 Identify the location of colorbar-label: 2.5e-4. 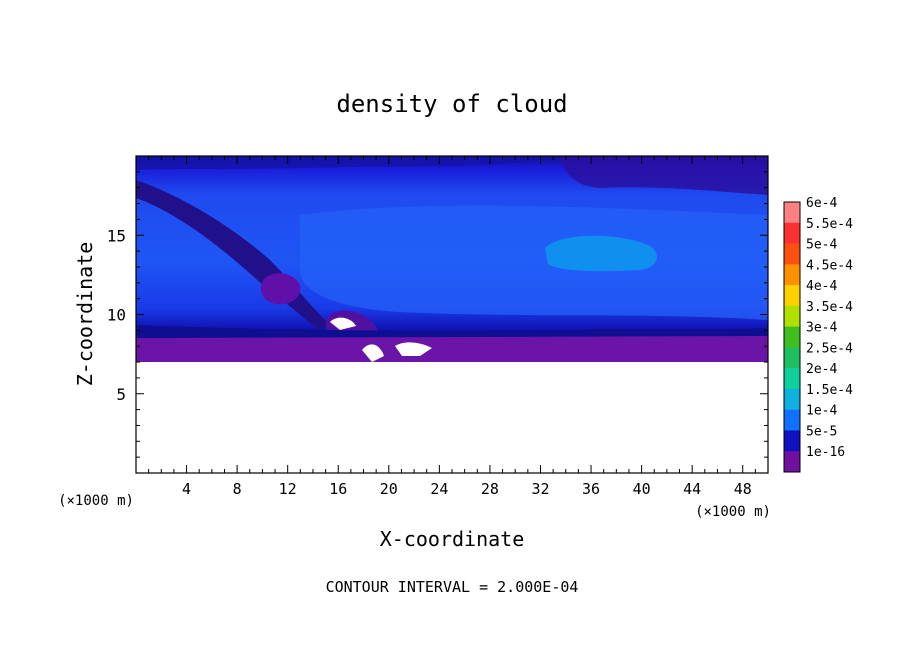
(829, 348).